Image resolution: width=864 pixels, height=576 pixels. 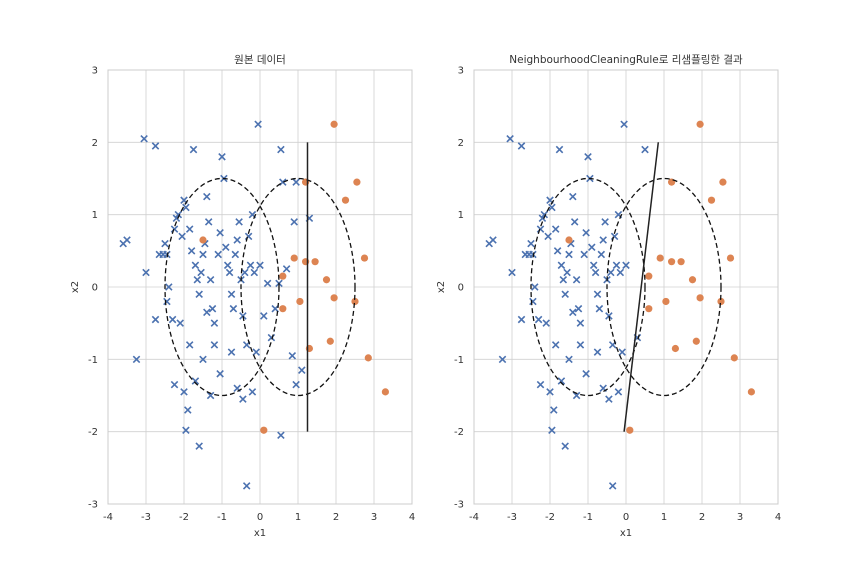 I want to click on x-tick-label: 4, so click(x=778, y=517).